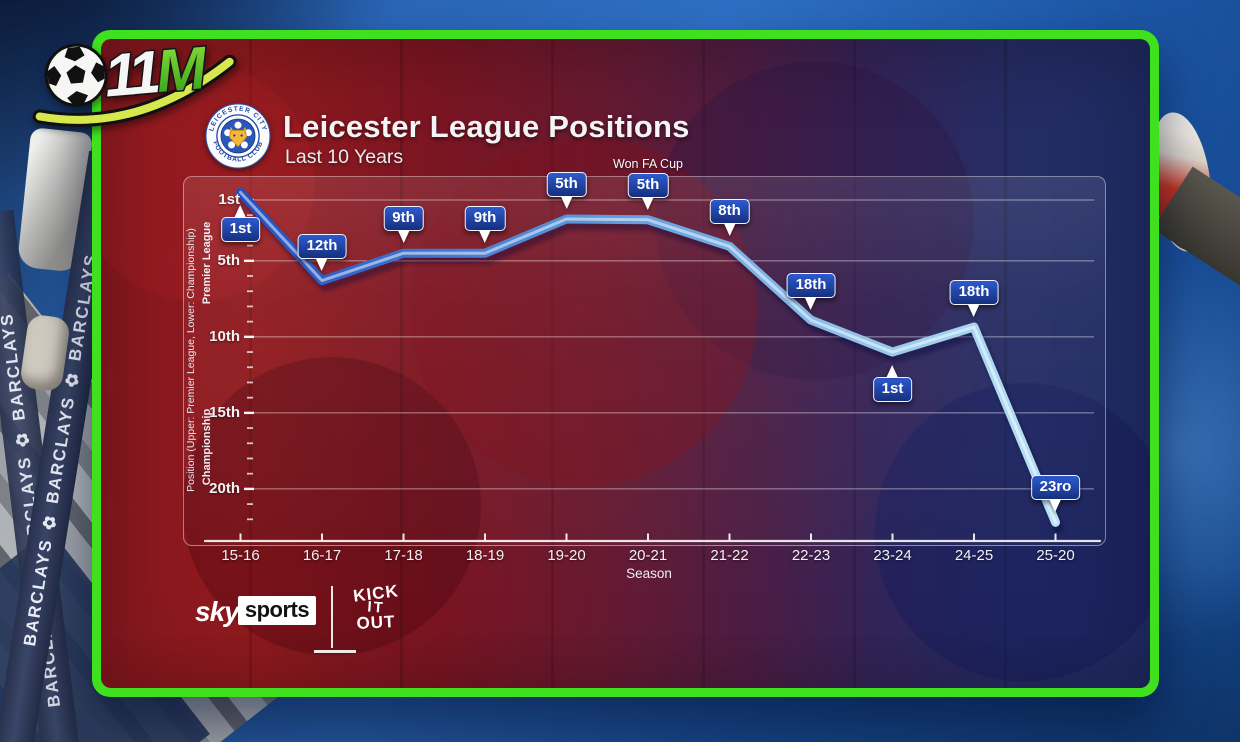 The image size is (1240, 742). I want to click on page-subtitle: Last 10 Years, so click(344, 157).